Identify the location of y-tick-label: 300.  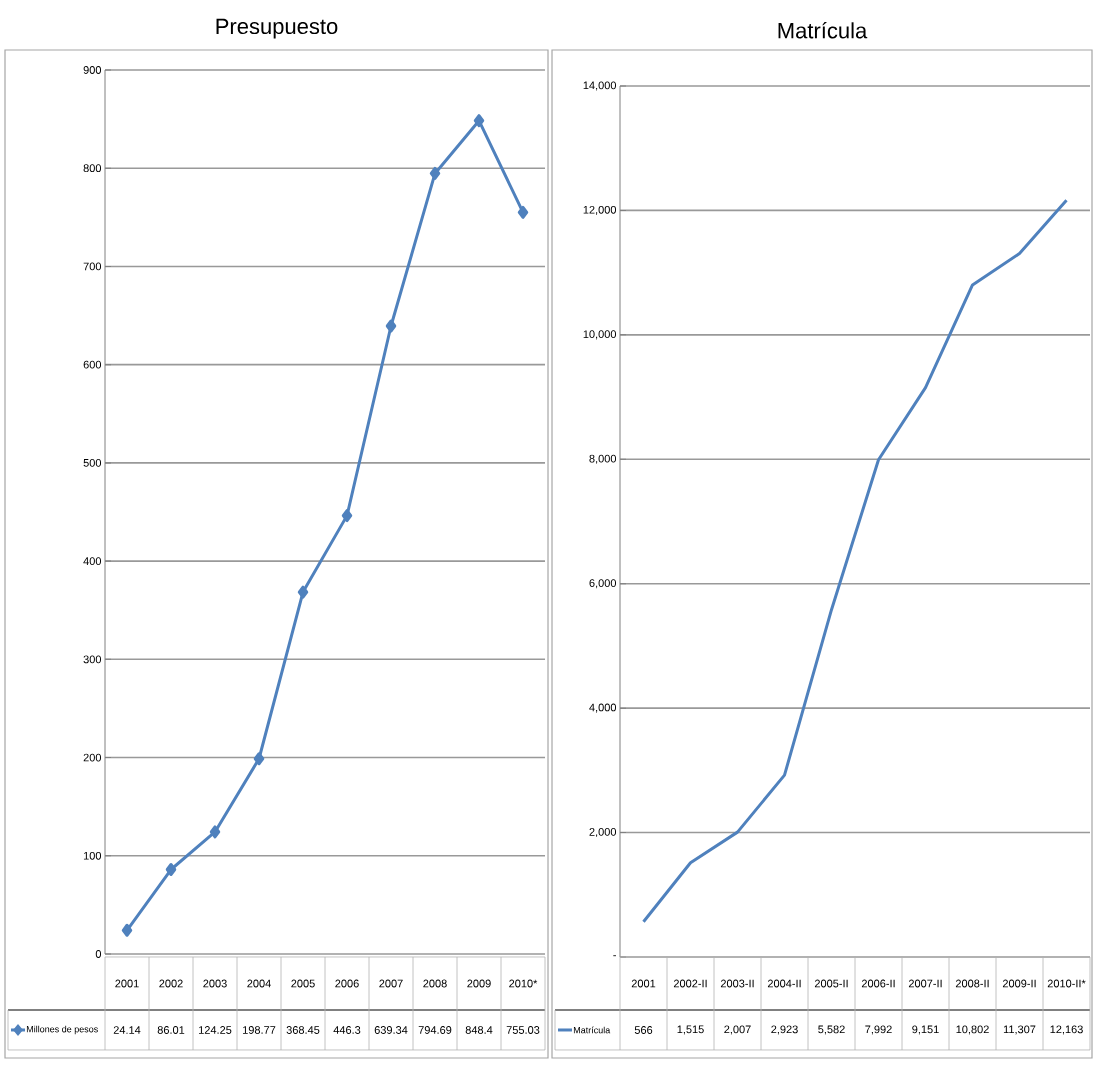
(92, 659).